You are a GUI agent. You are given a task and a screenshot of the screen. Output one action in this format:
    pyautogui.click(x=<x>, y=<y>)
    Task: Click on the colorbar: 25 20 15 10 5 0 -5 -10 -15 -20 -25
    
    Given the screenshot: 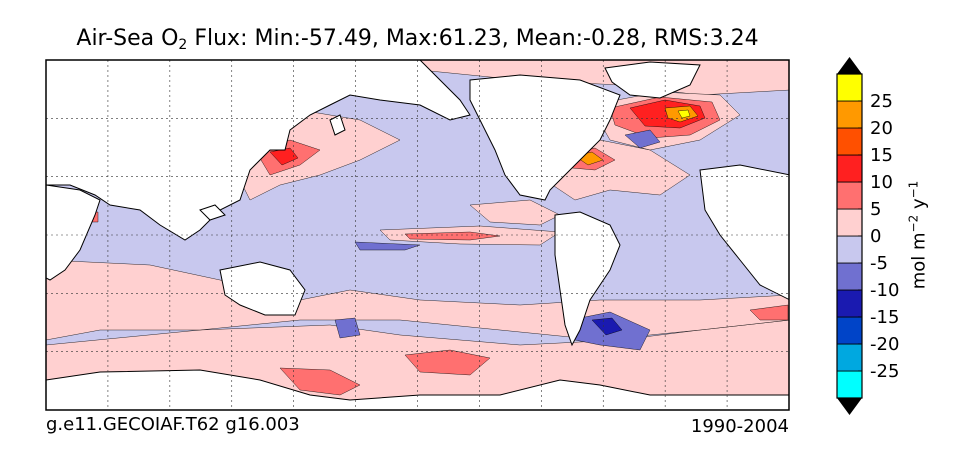 What is the action you would take?
    pyautogui.click(x=867, y=236)
    